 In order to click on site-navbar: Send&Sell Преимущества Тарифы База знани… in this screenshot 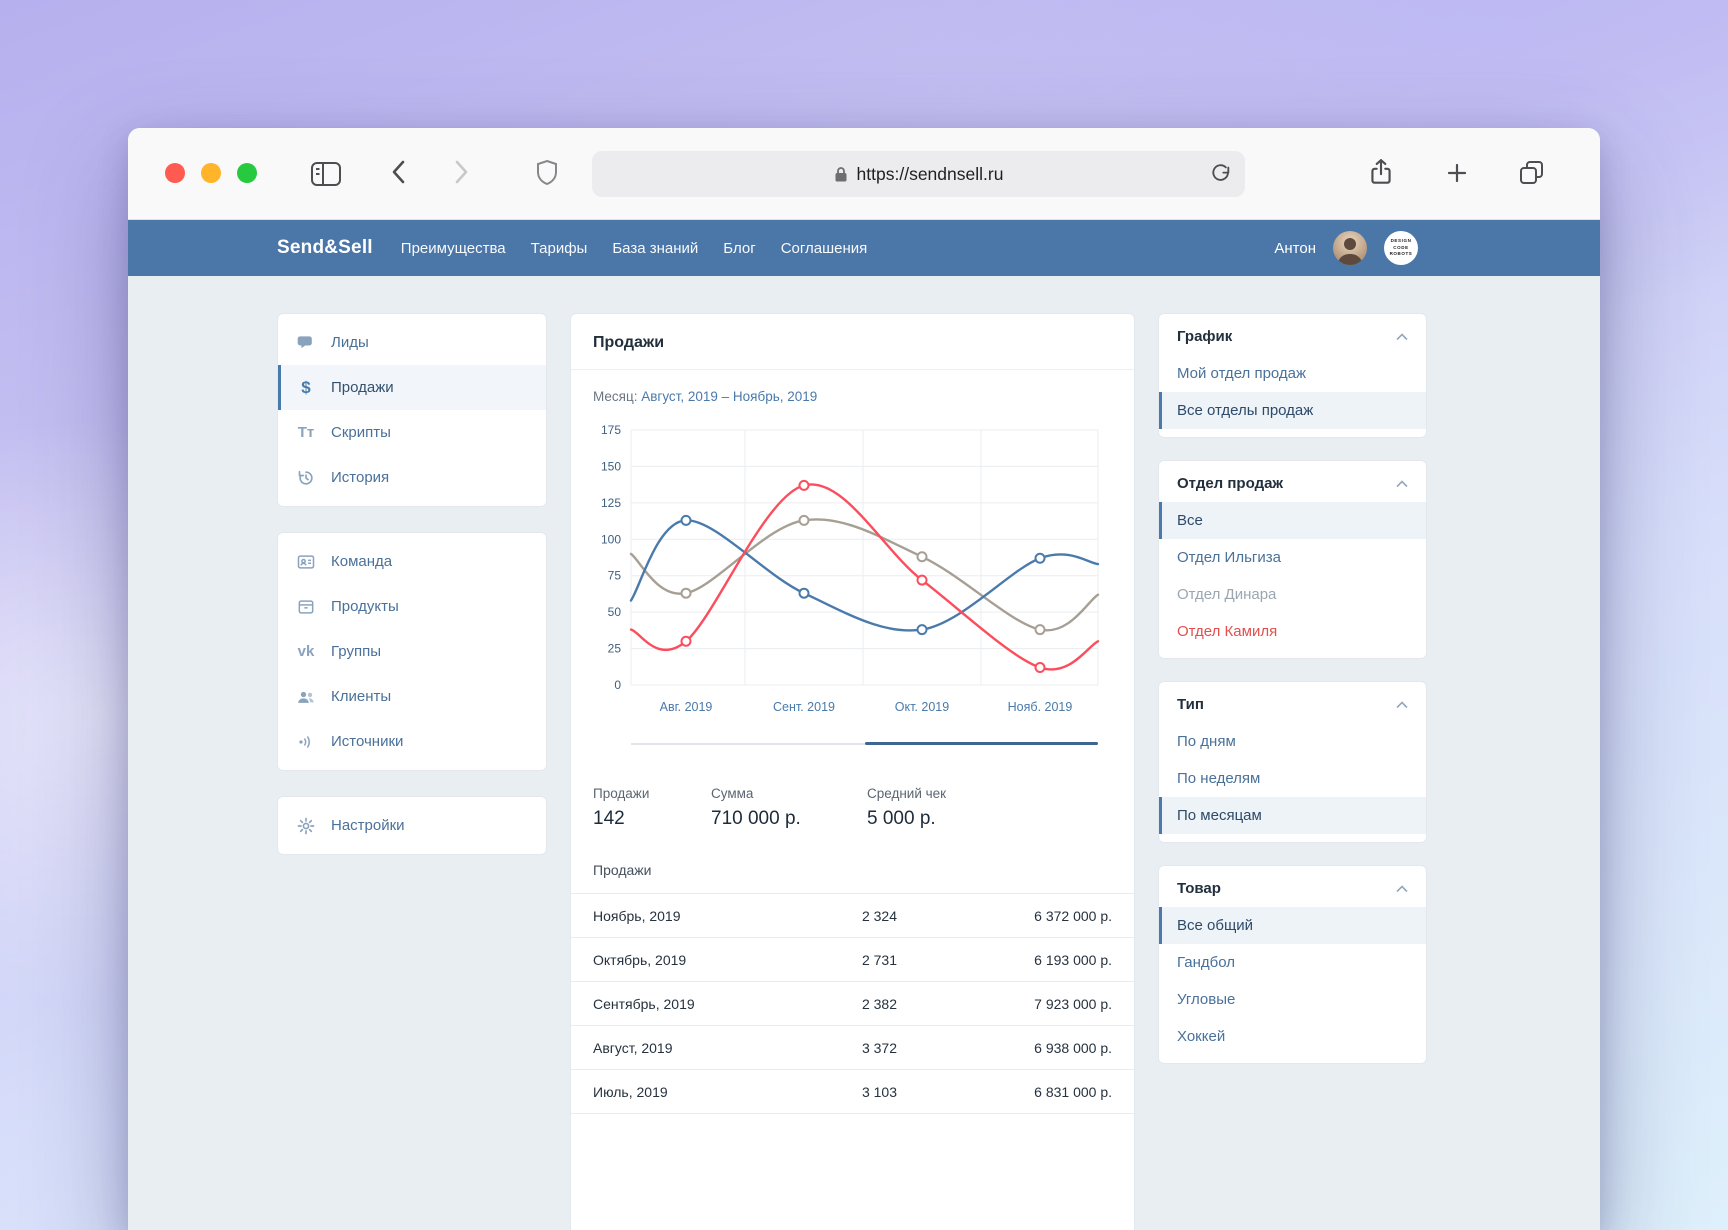, I will do `click(864, 248)`.